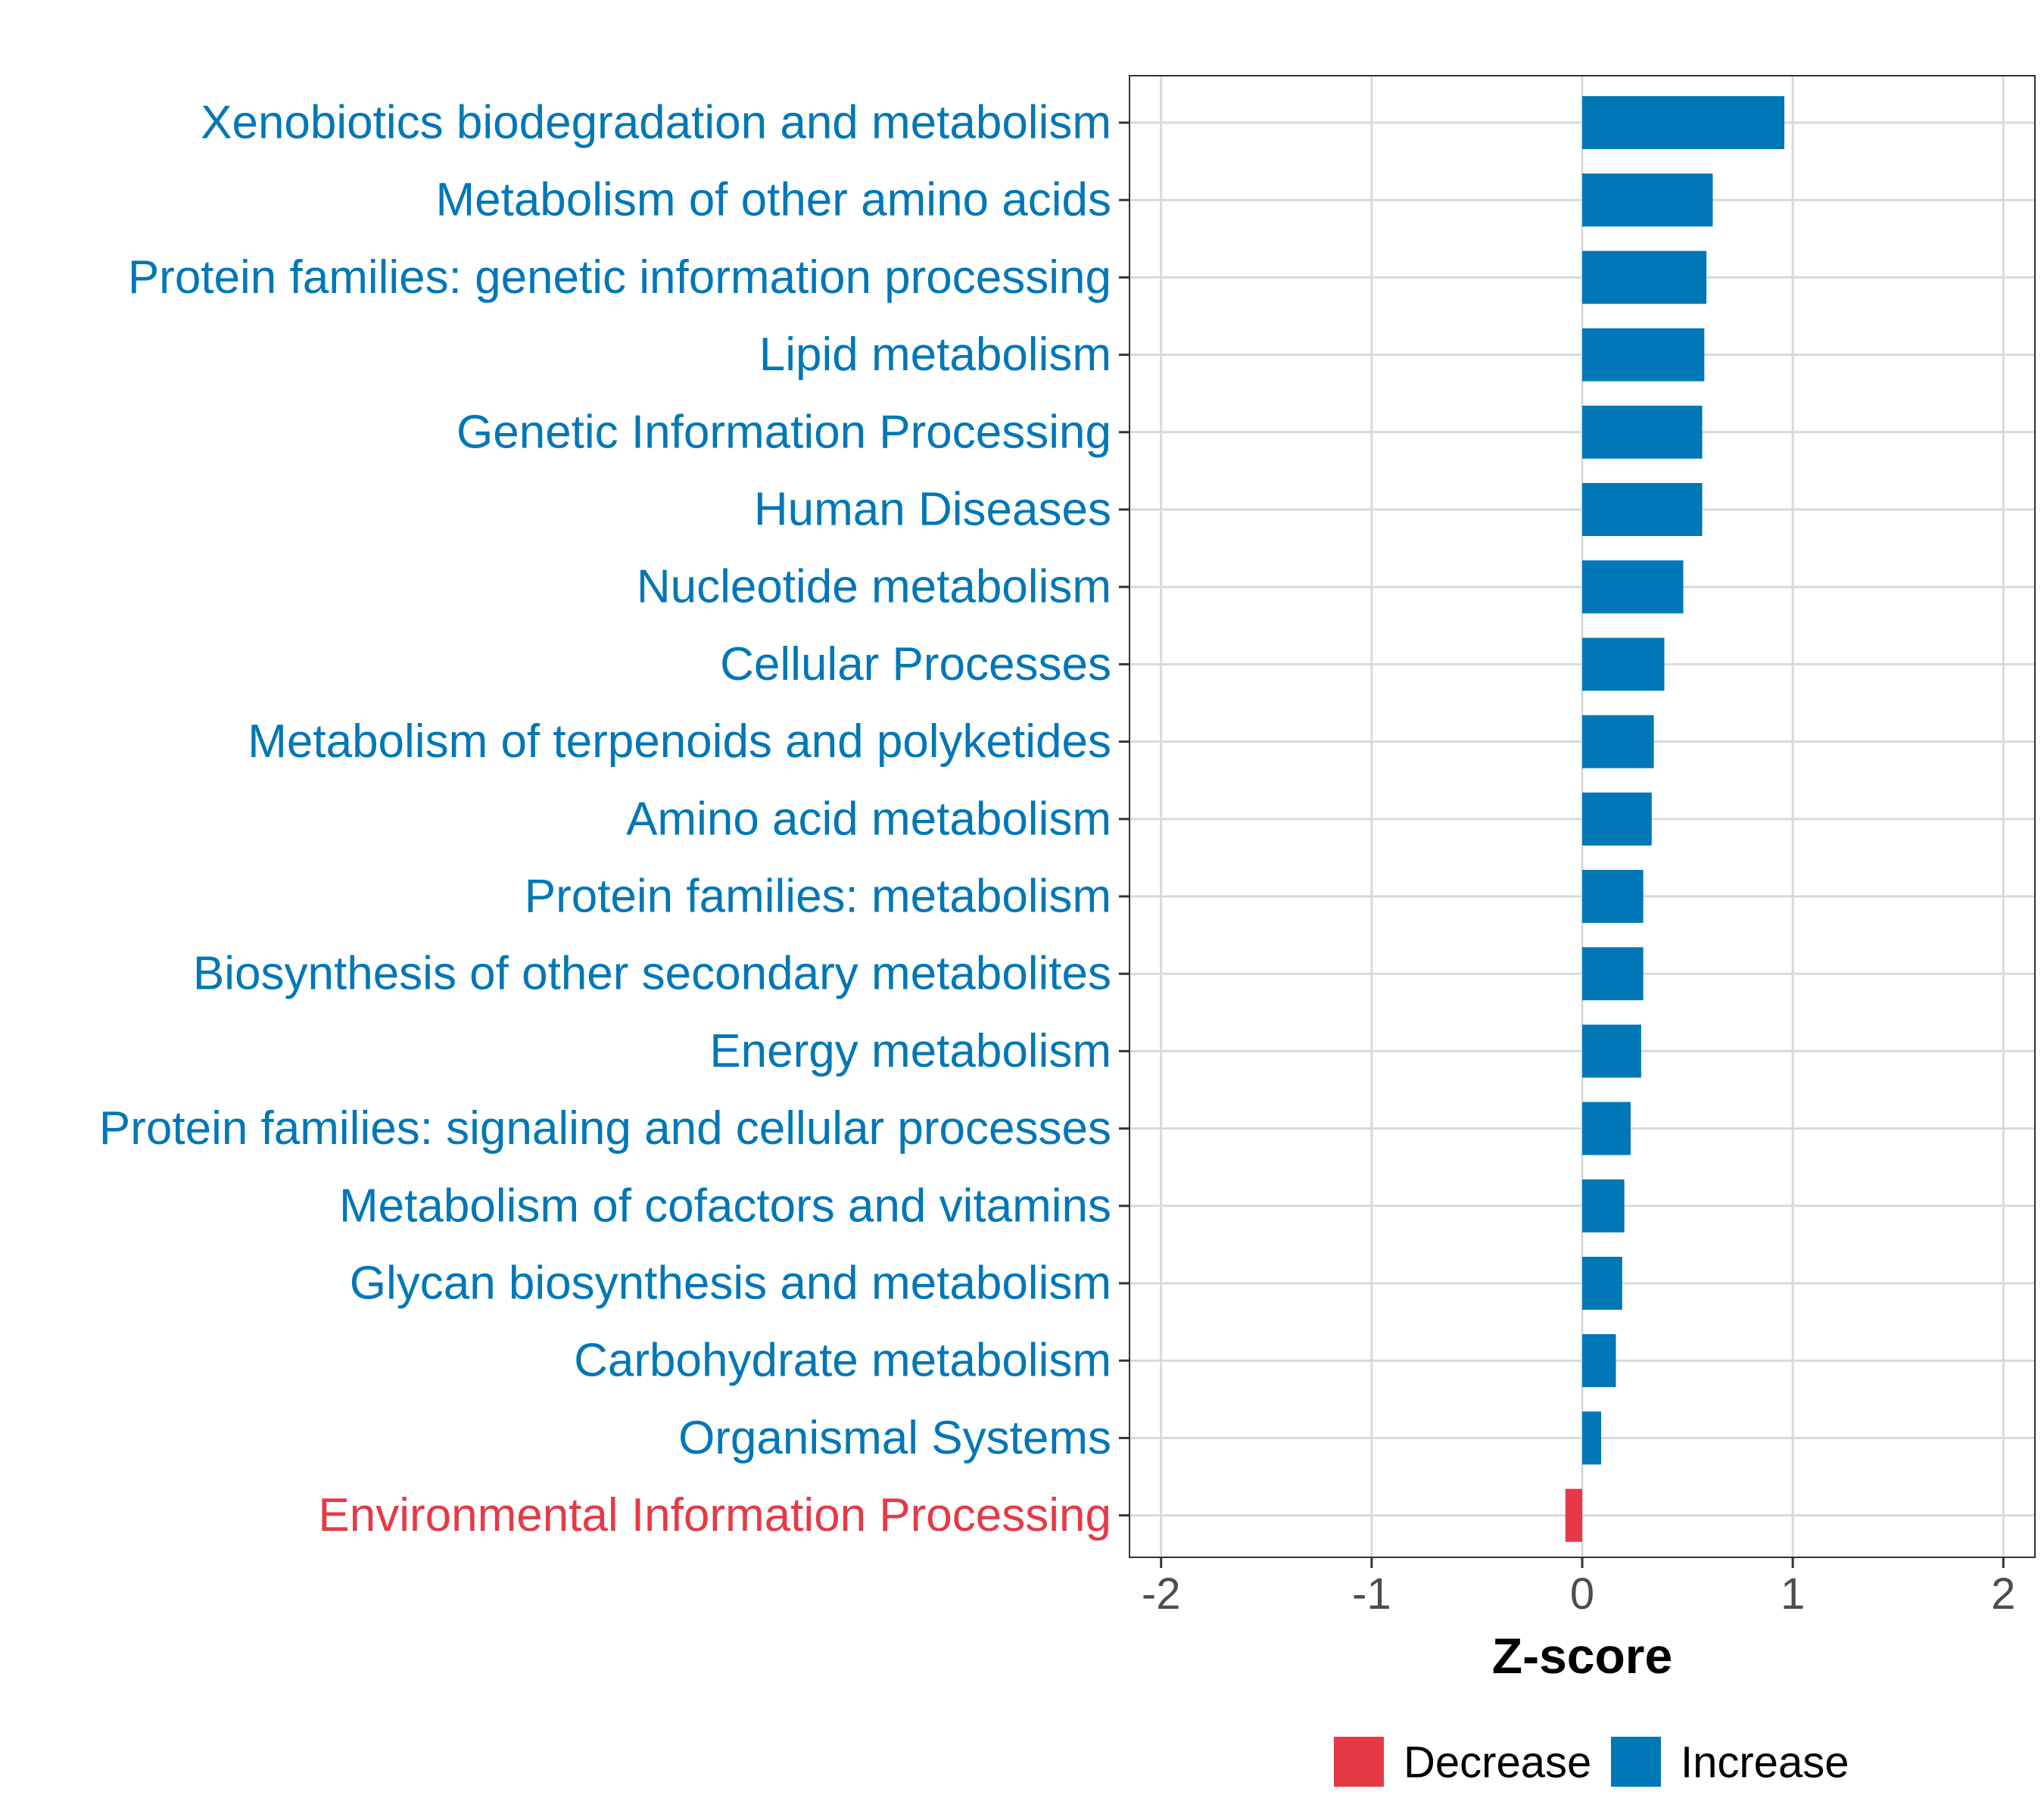  Describe the element at coordinates (783, 432) in the screenshot. I see `category-label: Genetic Information Processing` at that location.